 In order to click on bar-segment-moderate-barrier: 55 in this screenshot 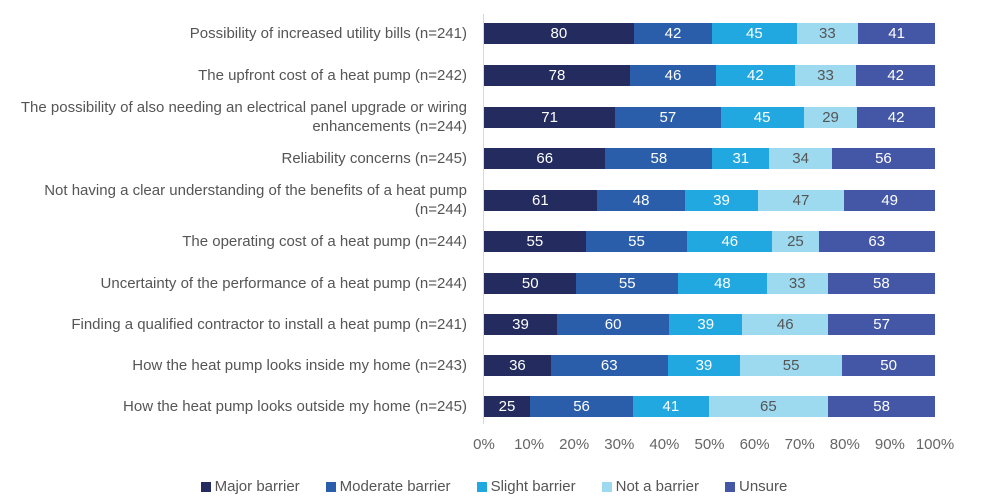, I will do `click(636, 241)`.